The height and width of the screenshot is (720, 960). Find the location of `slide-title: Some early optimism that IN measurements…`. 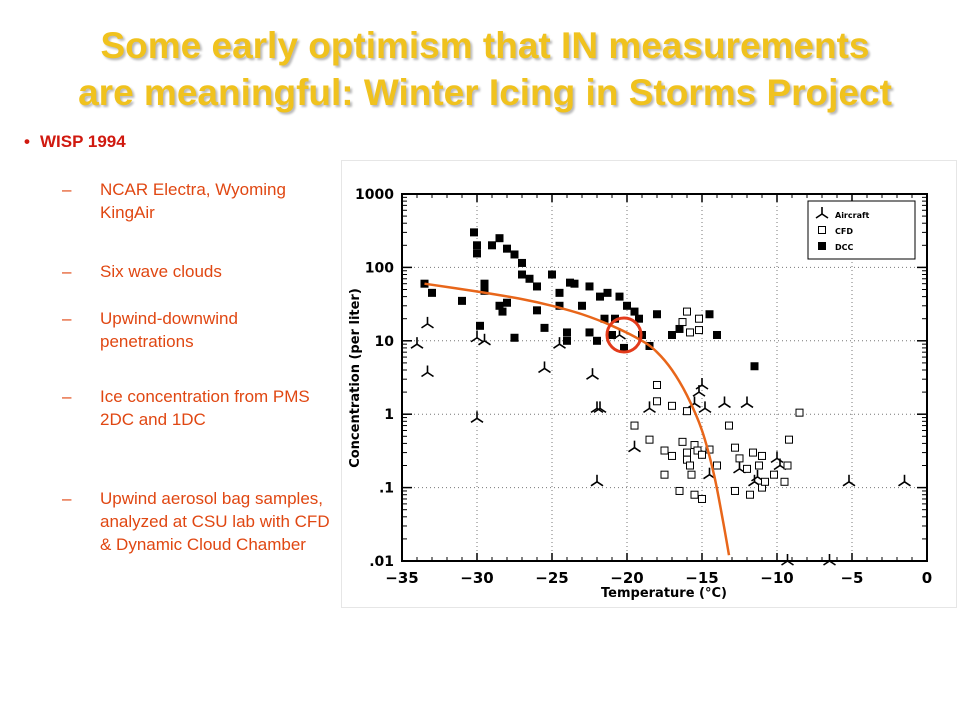

slide-title: Some early optimism that IN measurements… is located at coordinates (485, 69).